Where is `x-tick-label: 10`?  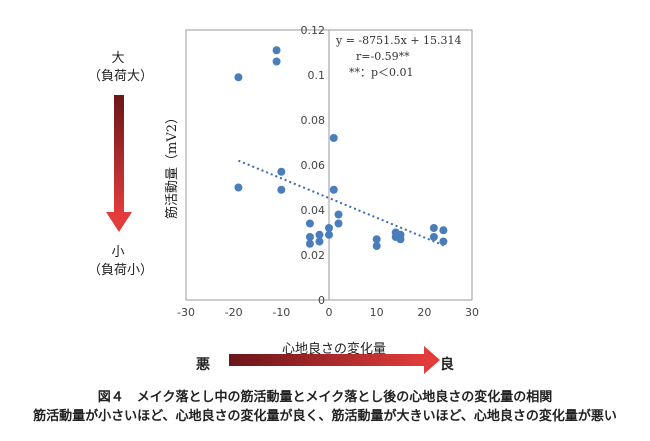
x-tick-label: 10 is located at coordinates (377, 312).